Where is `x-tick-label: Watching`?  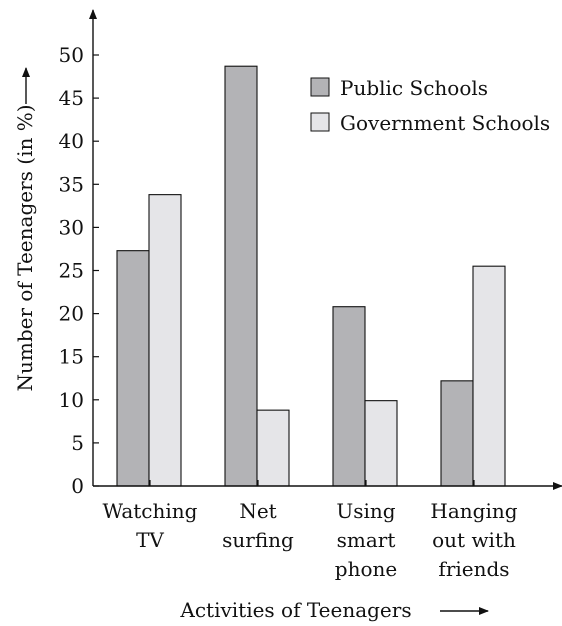
x-tick-label: Watching is located at coordinates (150, 511).